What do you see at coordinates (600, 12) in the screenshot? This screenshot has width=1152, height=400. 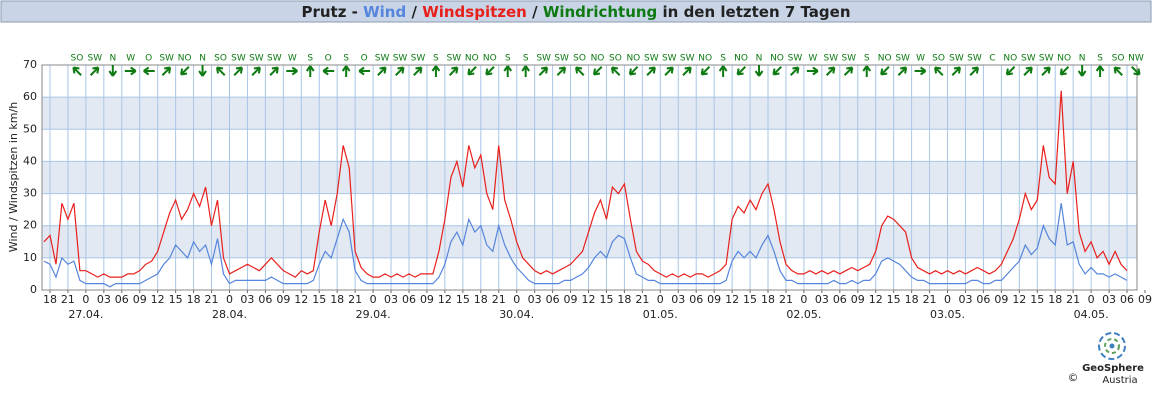 I see `title-direction: Windrichtung` at bounding box center [600, 12].